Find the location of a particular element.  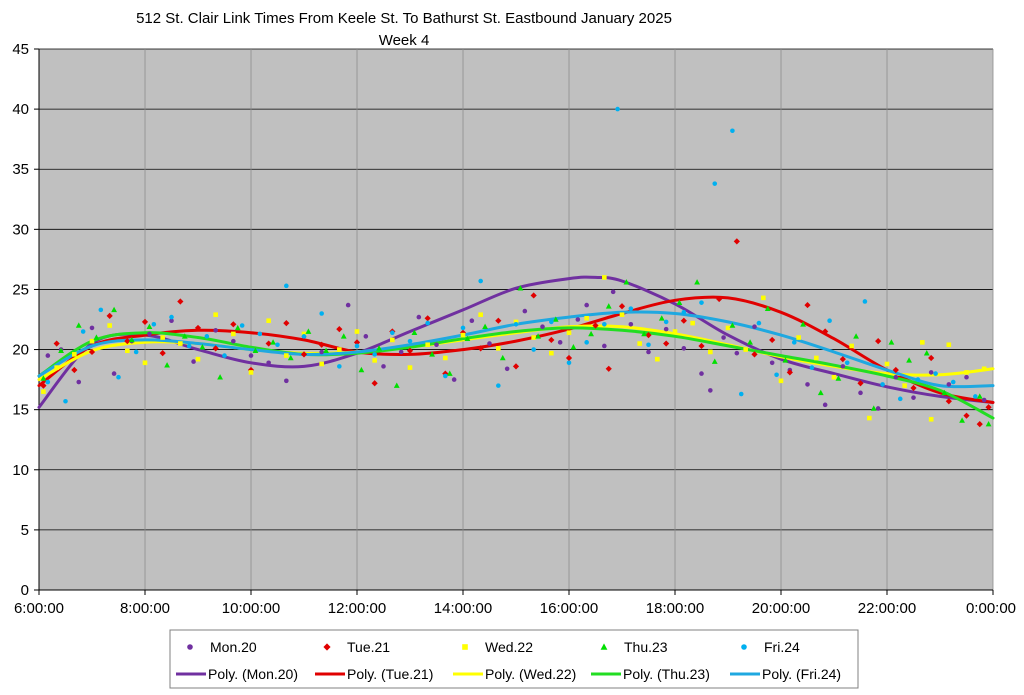

legend-label: Thu.23 is located at coordinates (646, 647).